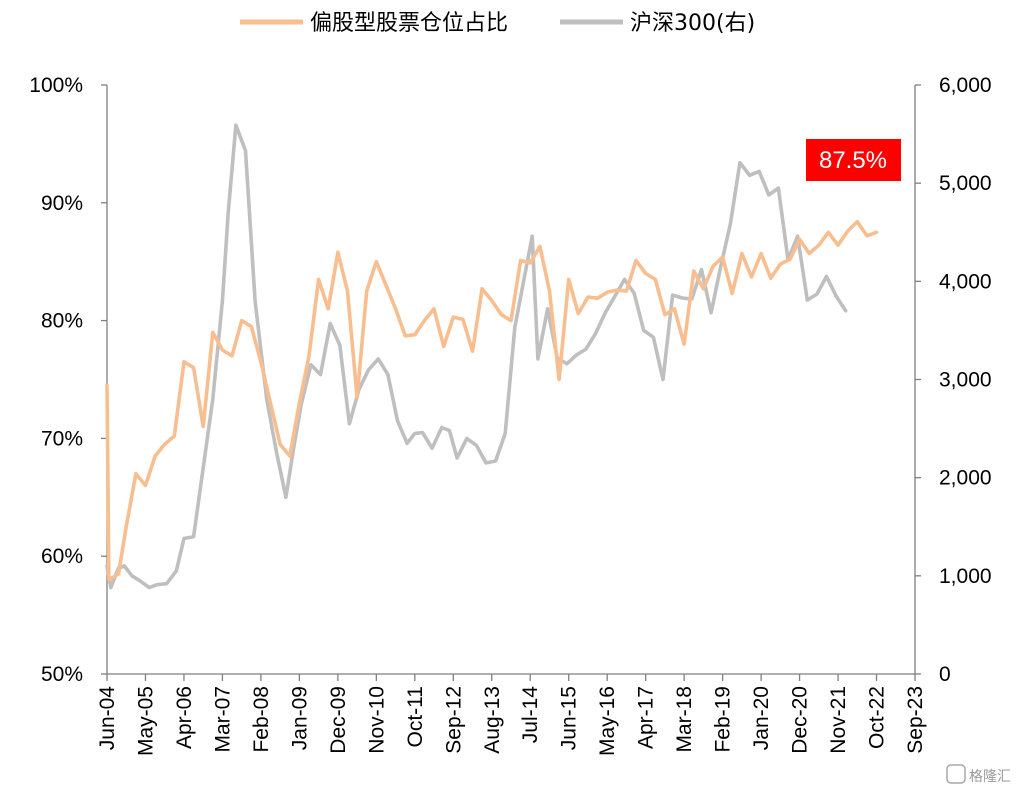 This screenshot has width=1030, height=794. I want to click on x-tick-label: May-16, so click(607, 721).